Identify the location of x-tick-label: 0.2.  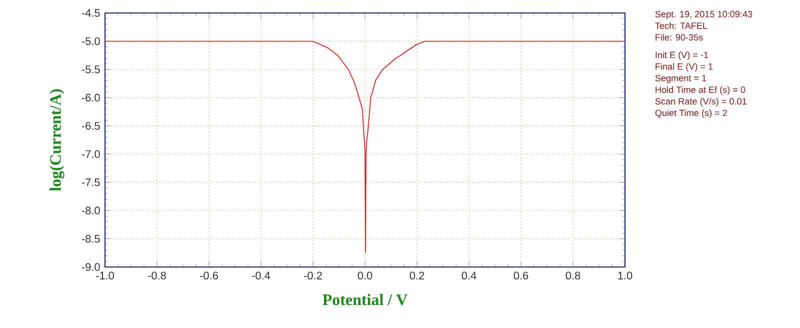
(417, 276).